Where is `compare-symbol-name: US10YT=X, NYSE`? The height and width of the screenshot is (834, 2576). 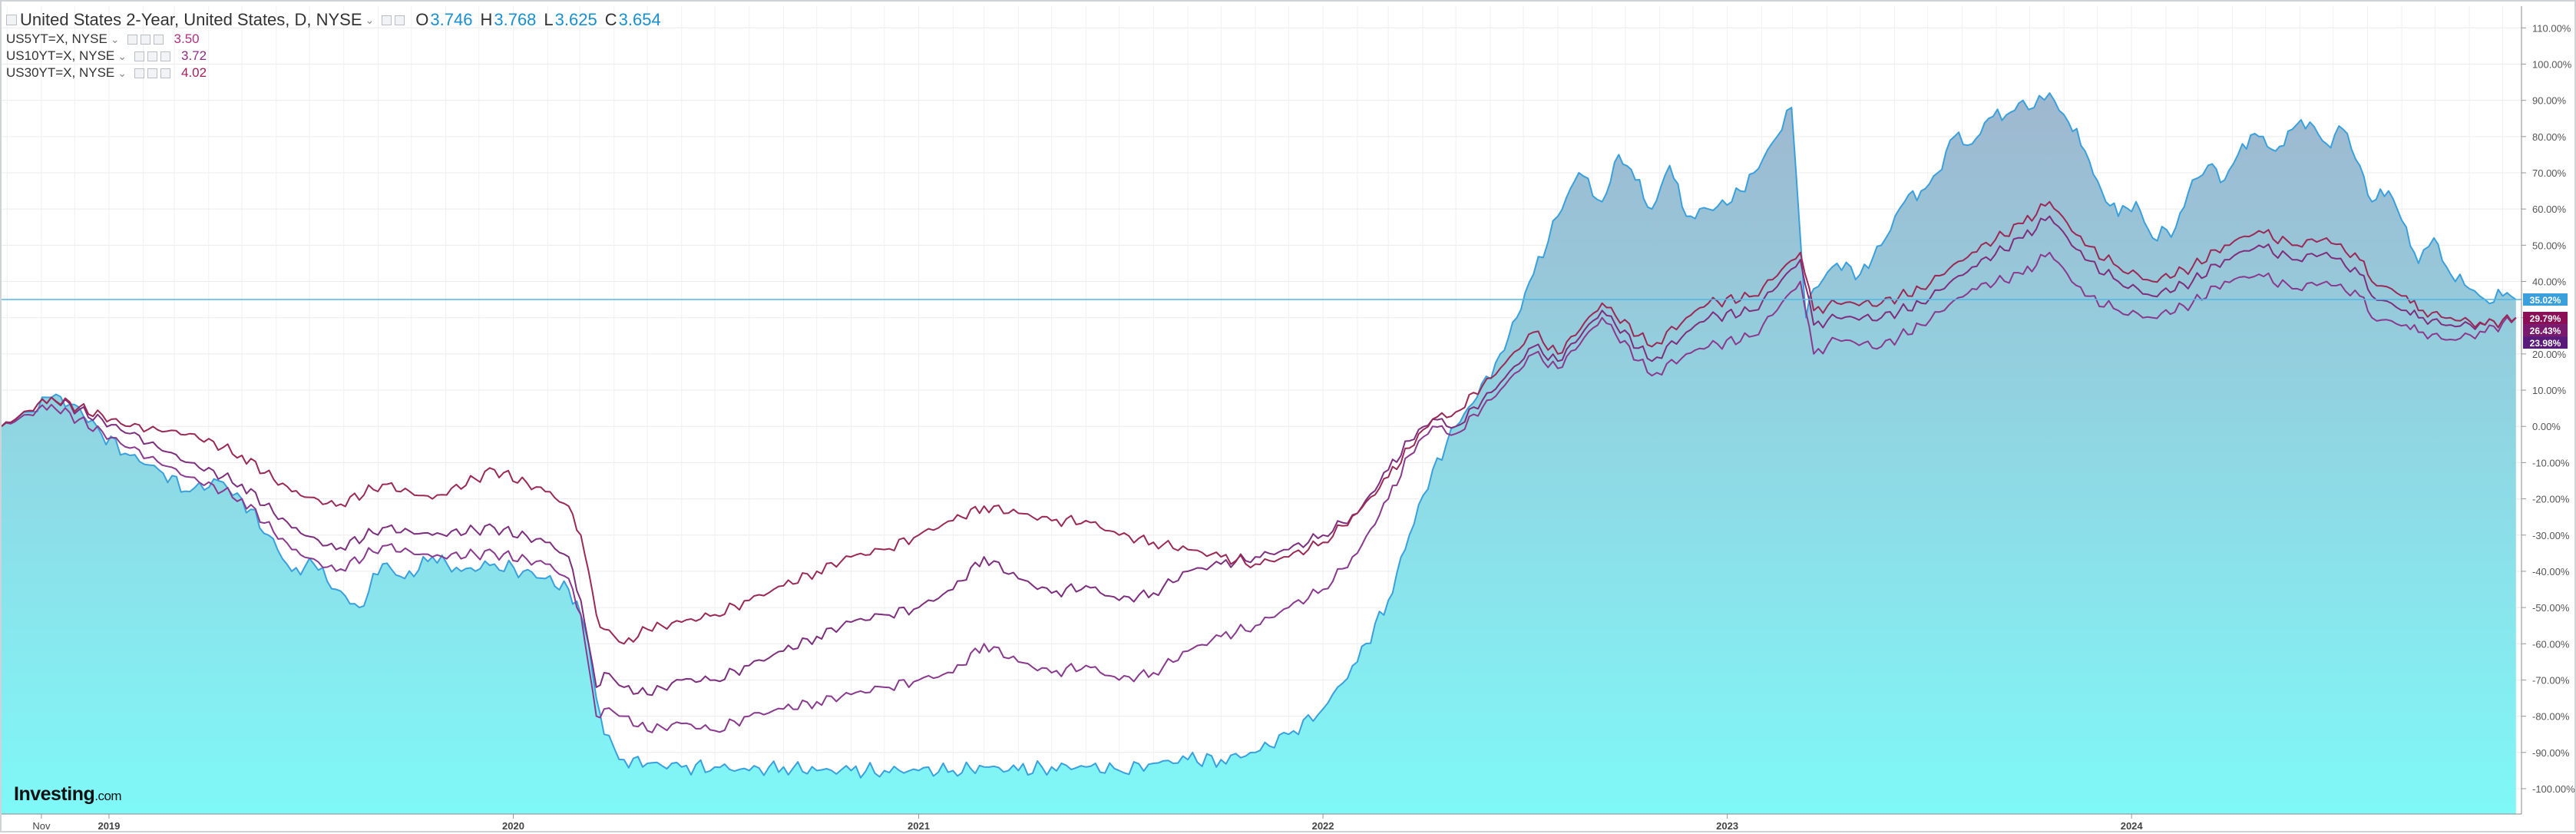
compare-symbol-name: US10YT=X, NYSE is located at coordinates (60, 56).